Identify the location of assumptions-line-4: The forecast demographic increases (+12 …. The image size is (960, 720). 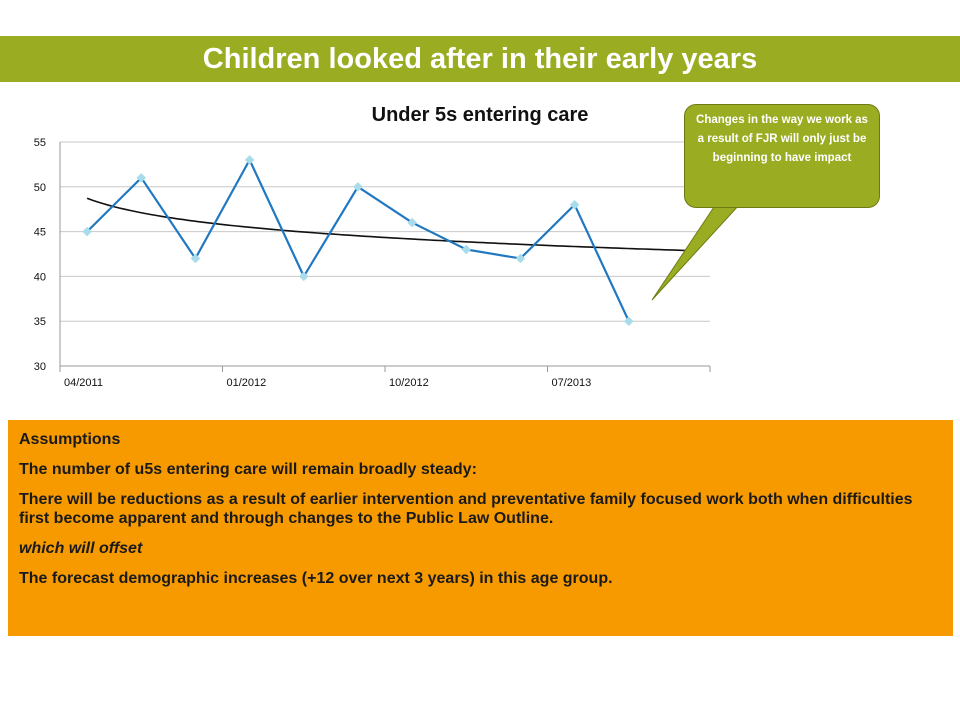
(316, 578).